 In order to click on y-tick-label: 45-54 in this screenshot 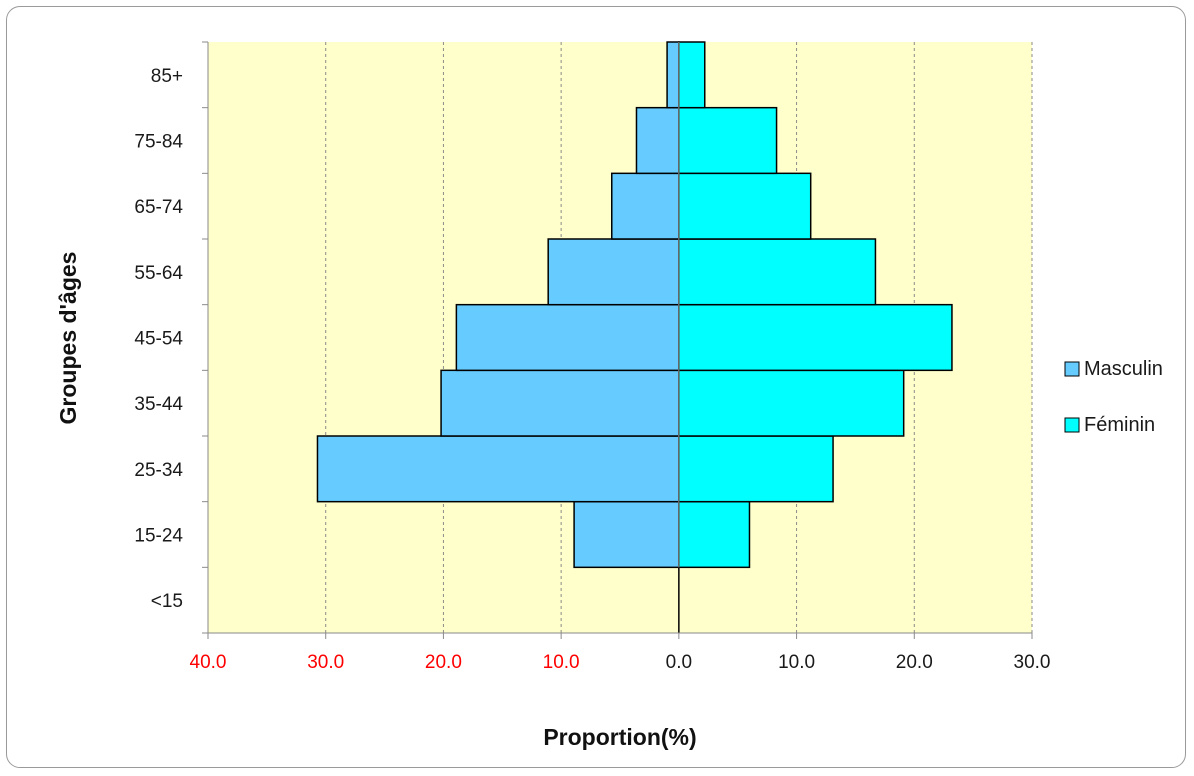, I will do `click(158, 339)`.